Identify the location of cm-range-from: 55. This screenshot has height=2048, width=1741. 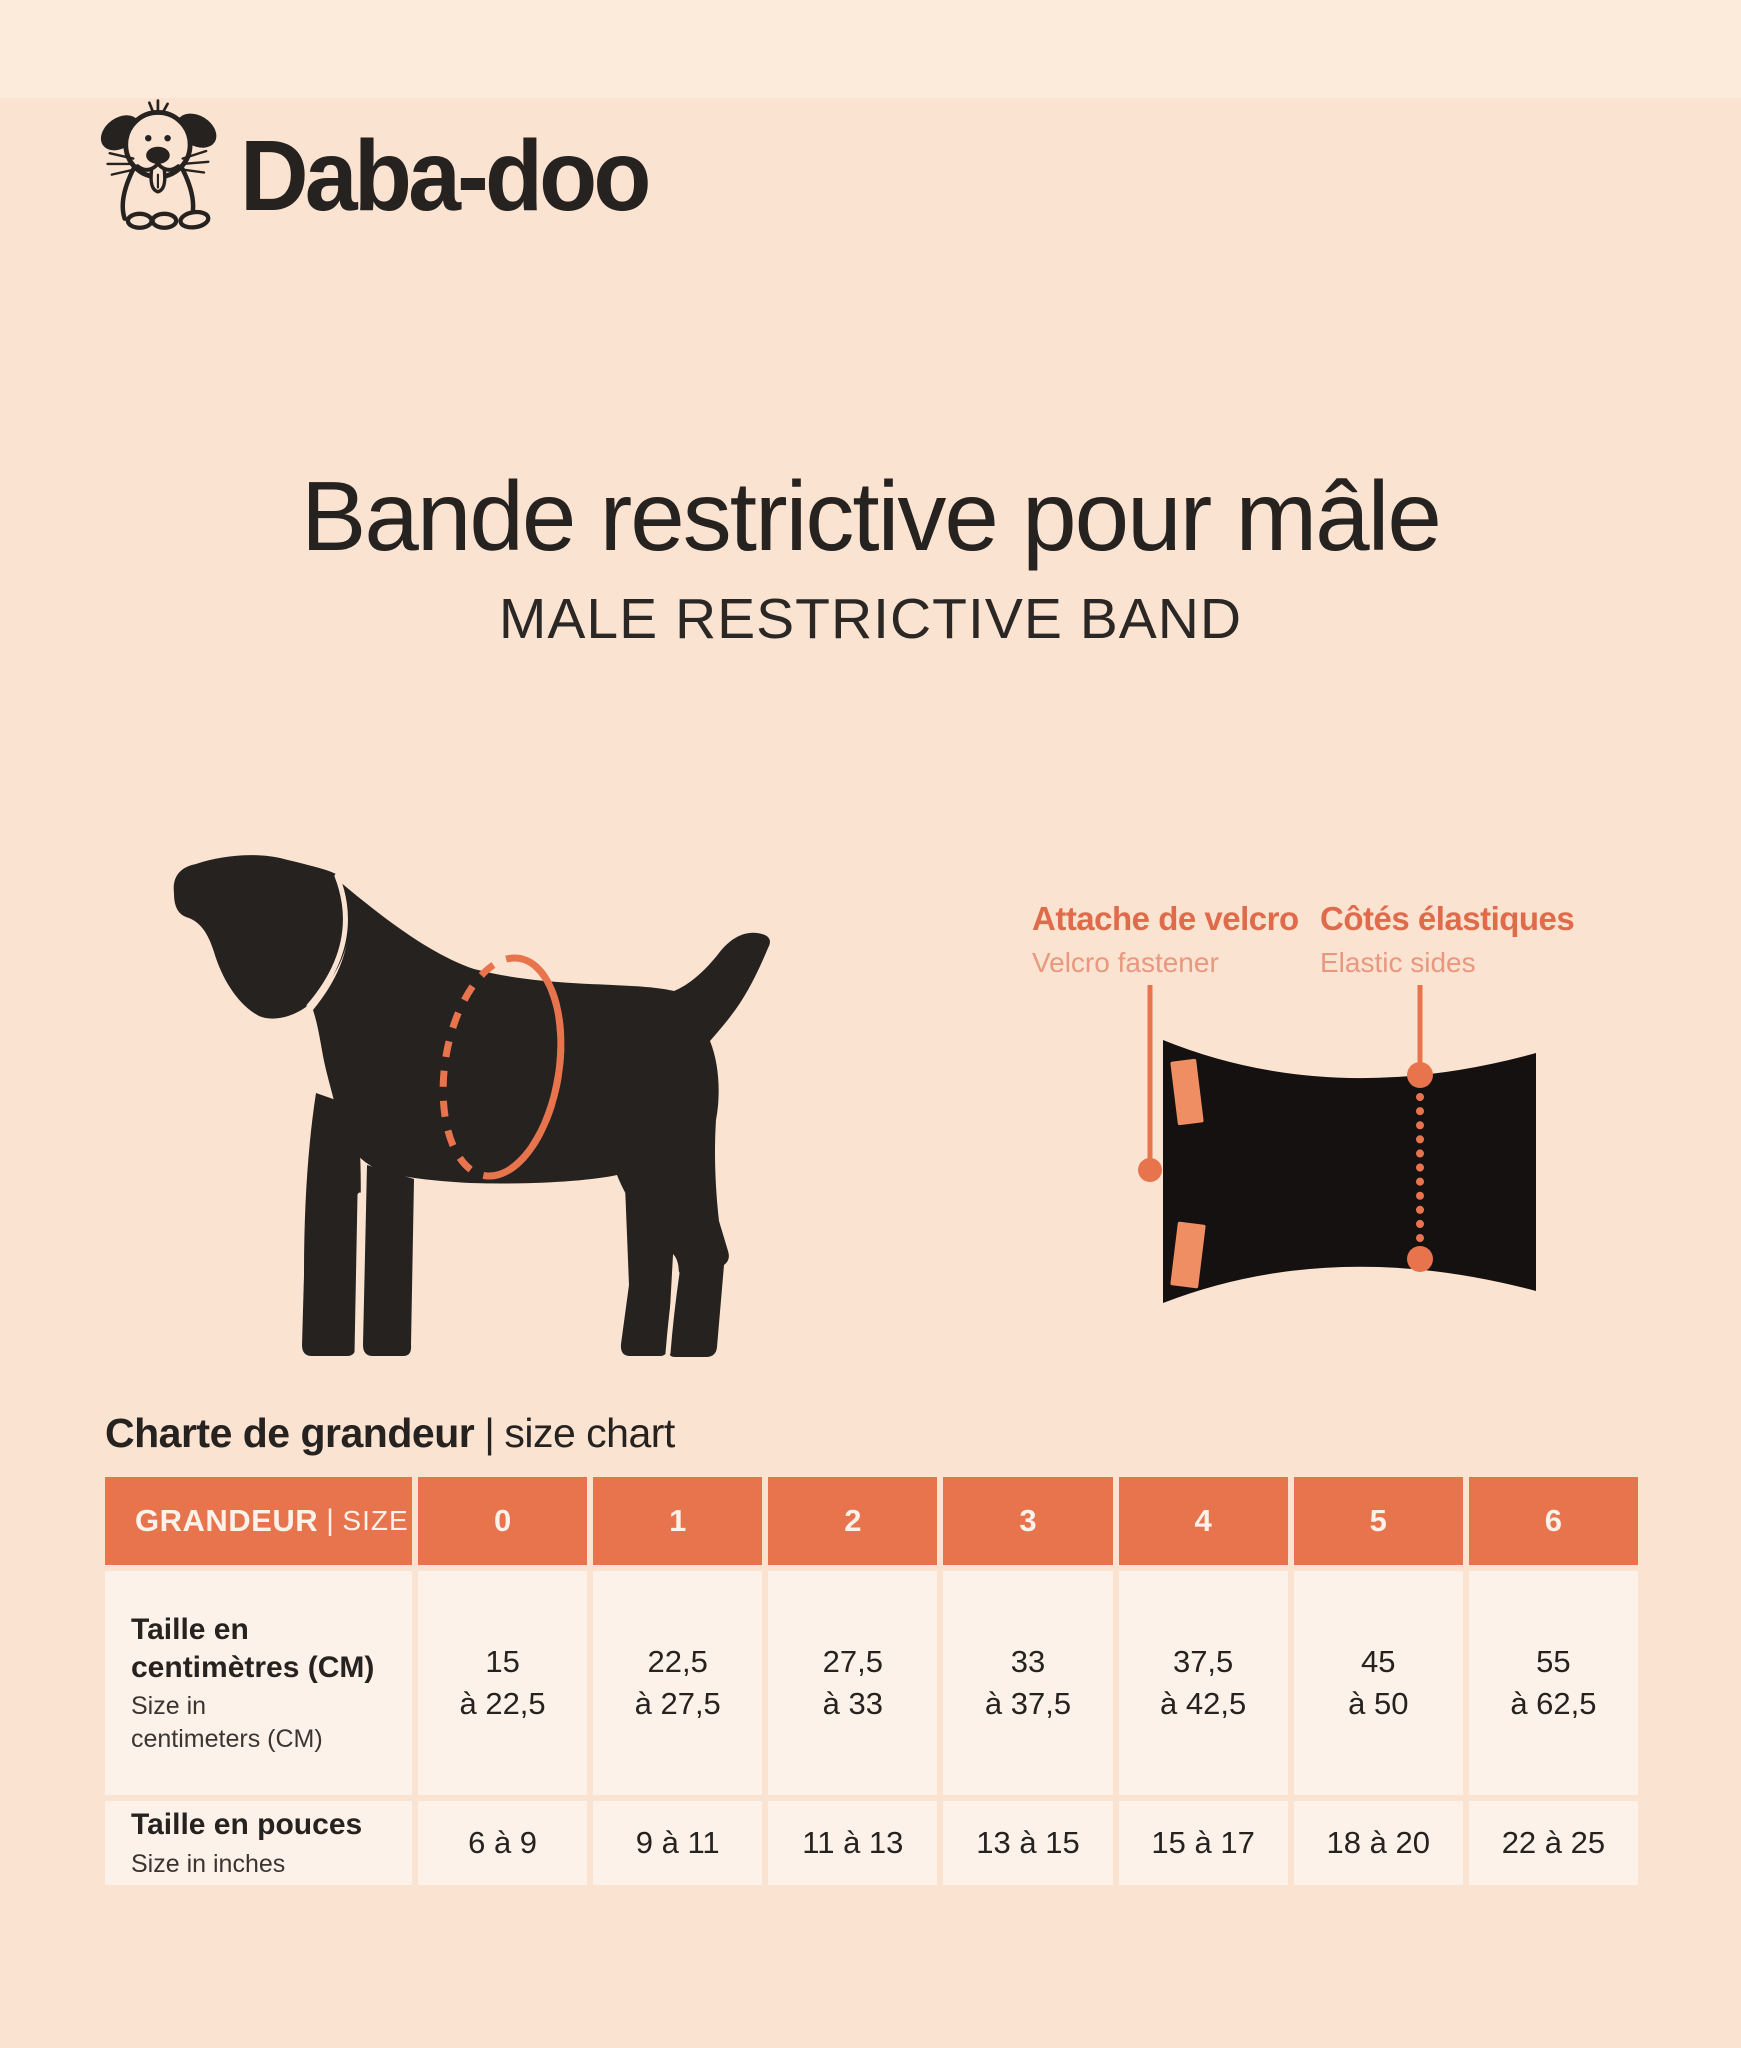
(1553, 1662).